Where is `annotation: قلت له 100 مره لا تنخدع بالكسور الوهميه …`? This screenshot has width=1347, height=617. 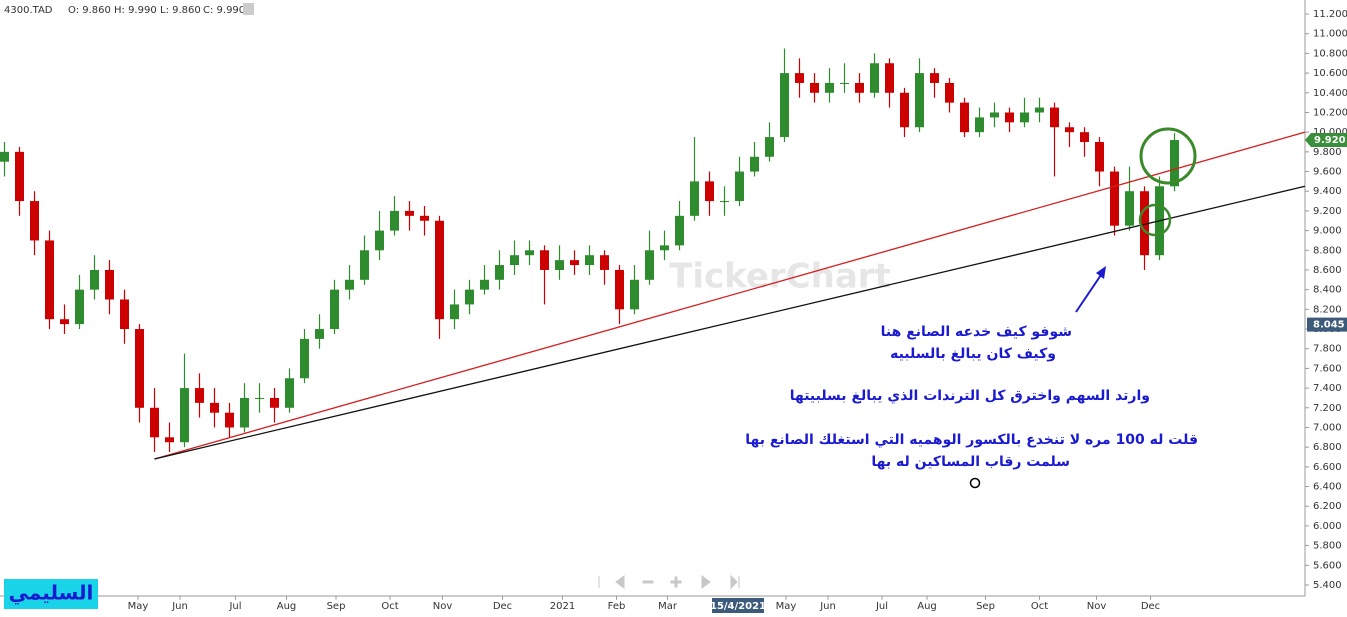 annotation: قلت له 100 مره لا تنخدع بالكسور الوهميه … is located at coordinates (971, 440).